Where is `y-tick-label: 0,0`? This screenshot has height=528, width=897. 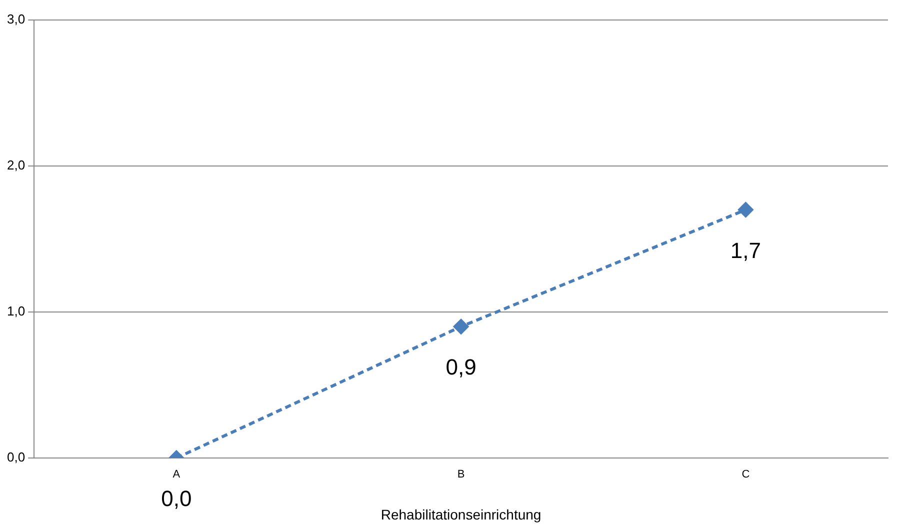
y-tick-label: 0,0 is located at coordinates (16, 457).